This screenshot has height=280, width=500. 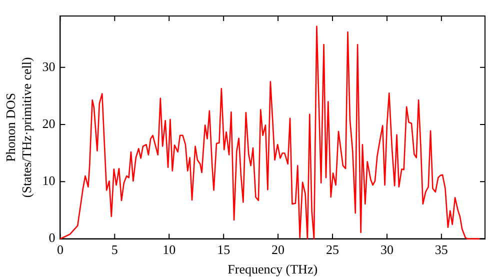 What do you see at coordinates (387, 250) in the screenshot?
I see `x-tick-label: 30` at bounding box center [387, 250].